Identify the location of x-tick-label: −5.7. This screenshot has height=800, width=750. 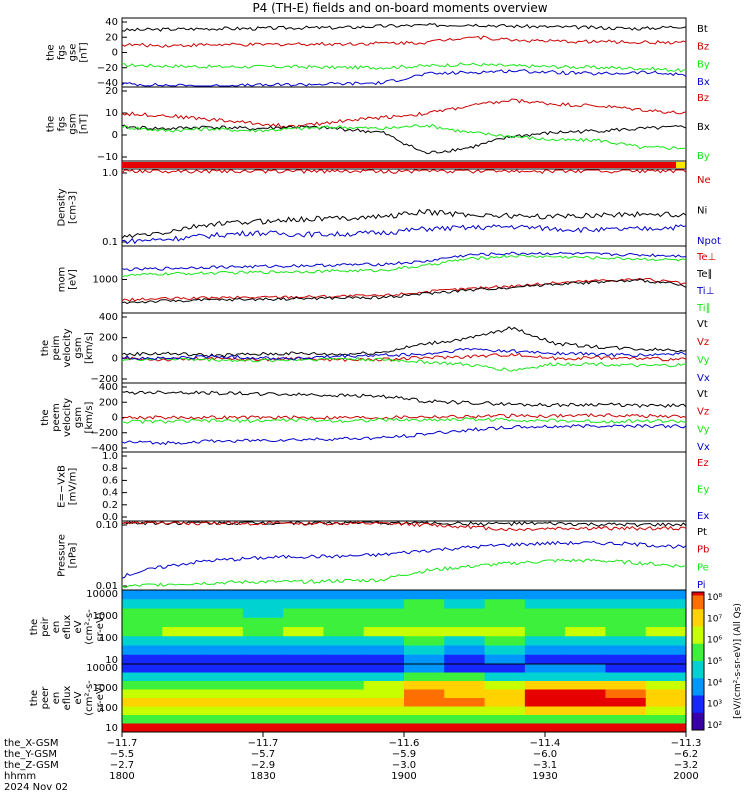
(263, 754).